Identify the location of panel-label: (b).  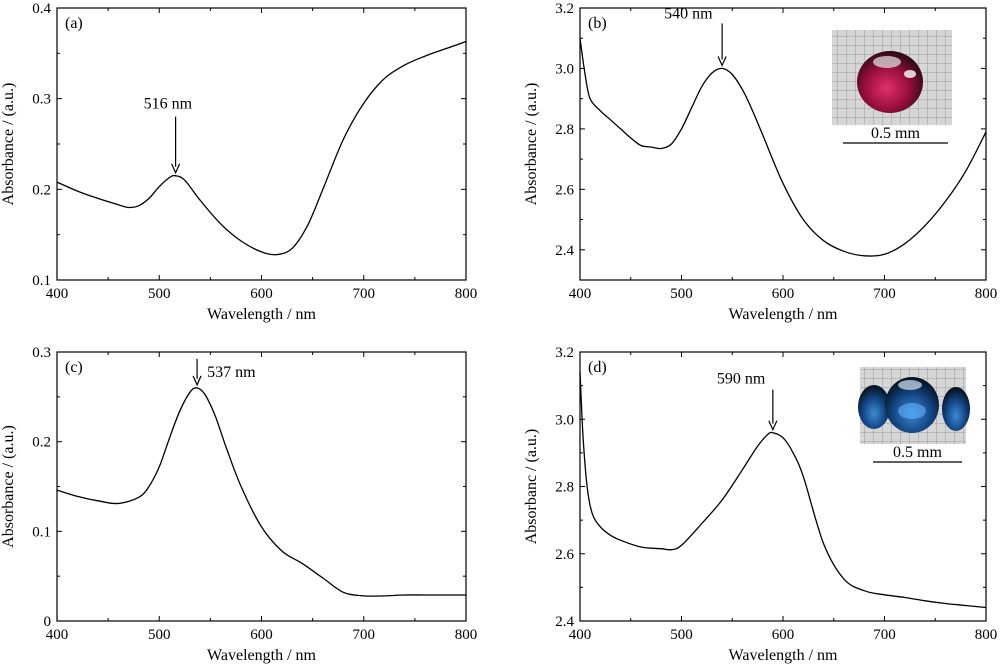
(597, 23).